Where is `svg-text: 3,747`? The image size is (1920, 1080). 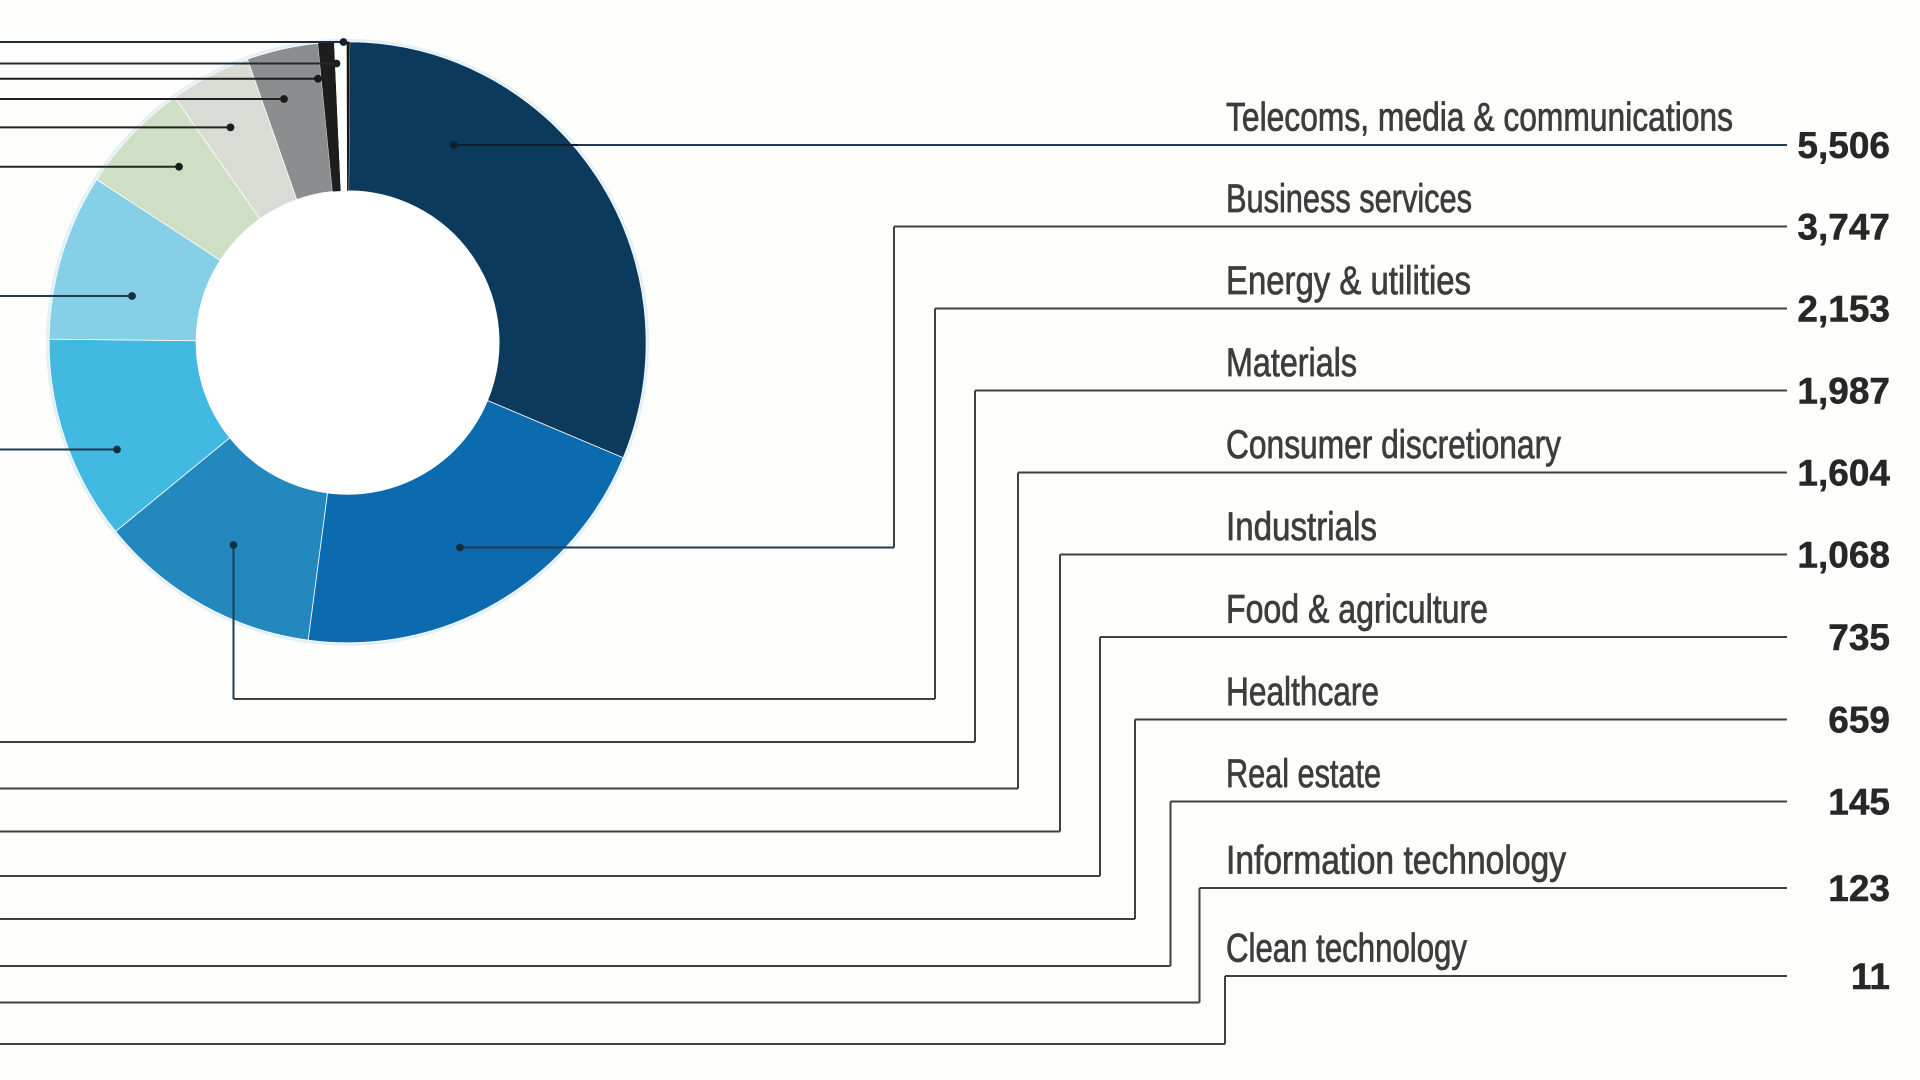
svg-text: 3,747 is located at coordinates (1843, 227).